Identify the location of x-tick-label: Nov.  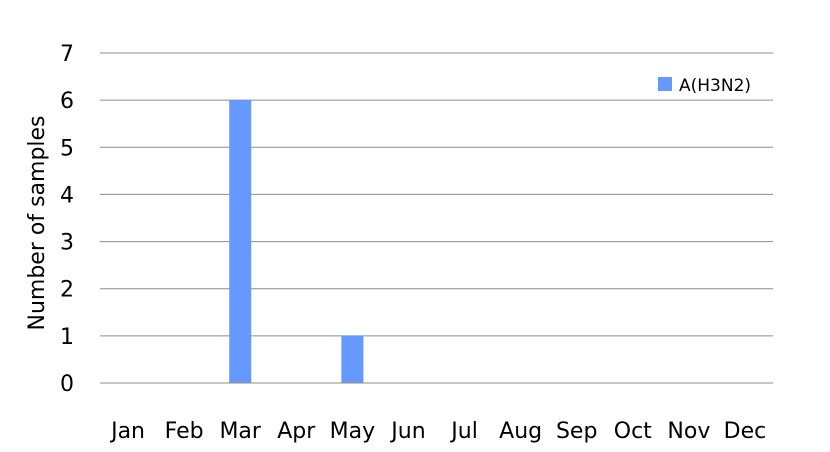
(688, 431).